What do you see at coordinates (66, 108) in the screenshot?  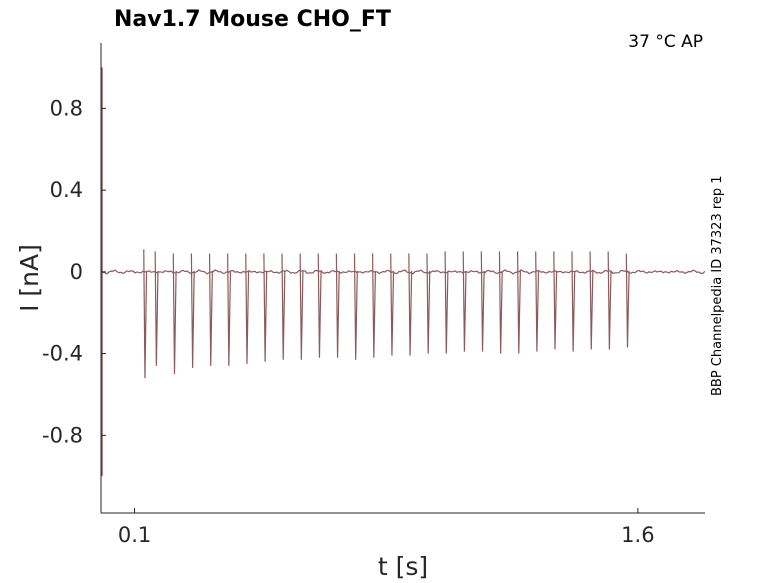 I see `y-tick-label: 0.8` at bounding box center [66, 108].